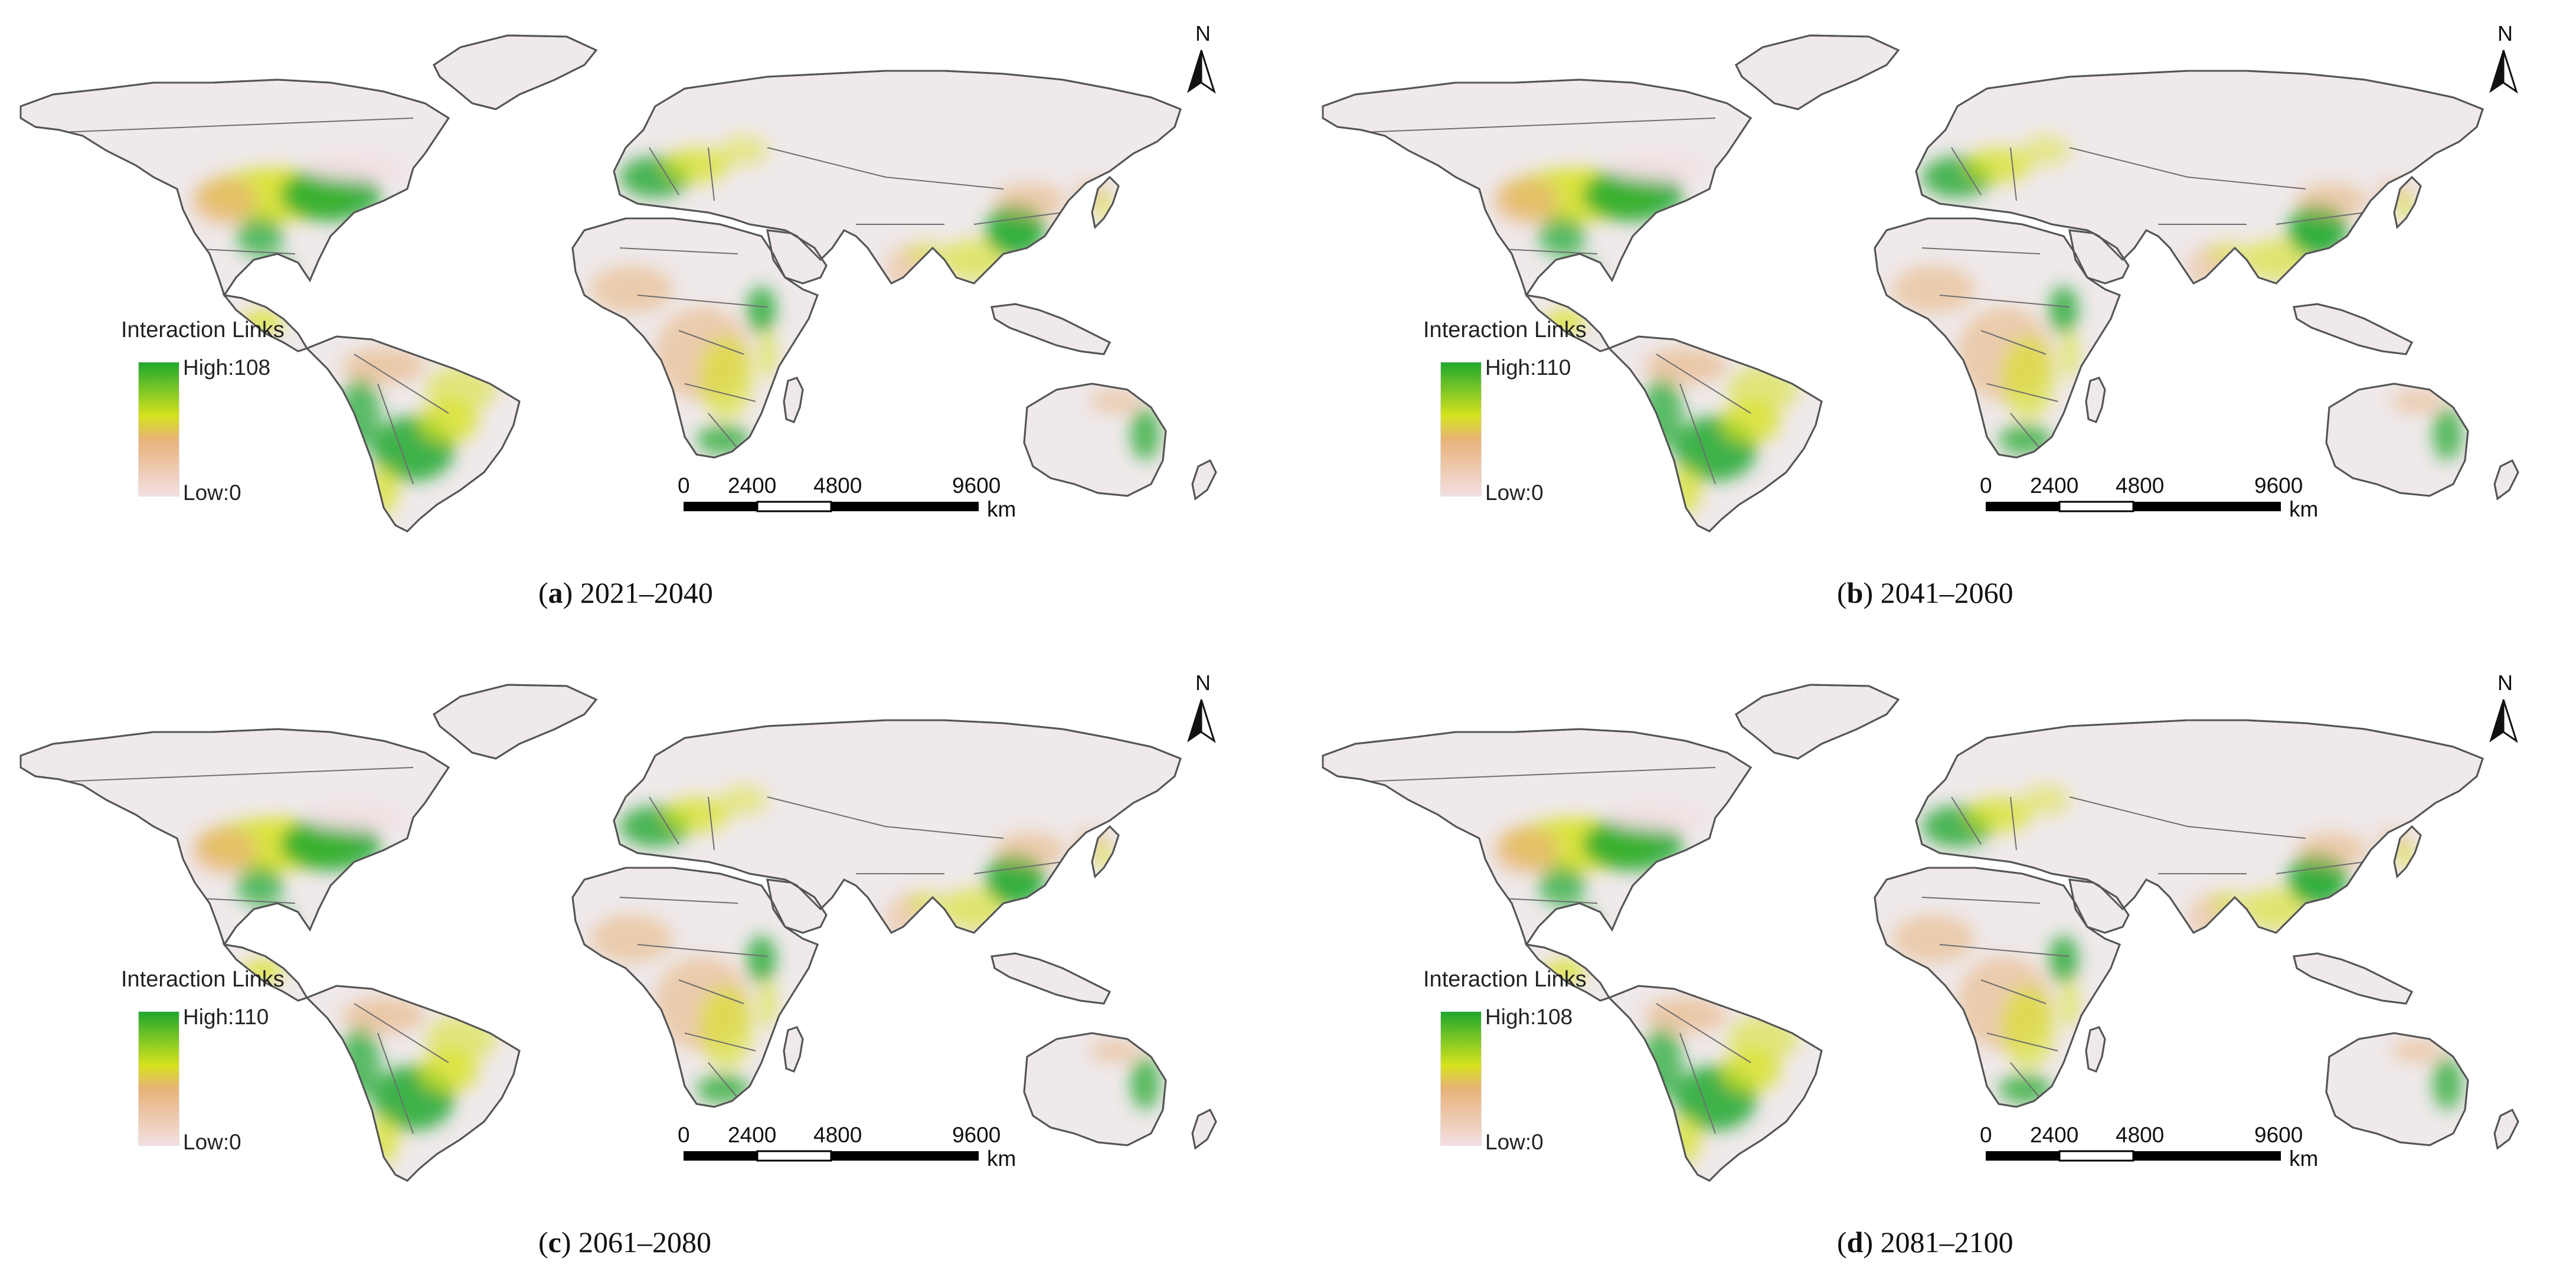 Image resolution: width=2576 pixels, height=1284 pixels. I want to click on interaction-links-layer, so click(1978, 974).